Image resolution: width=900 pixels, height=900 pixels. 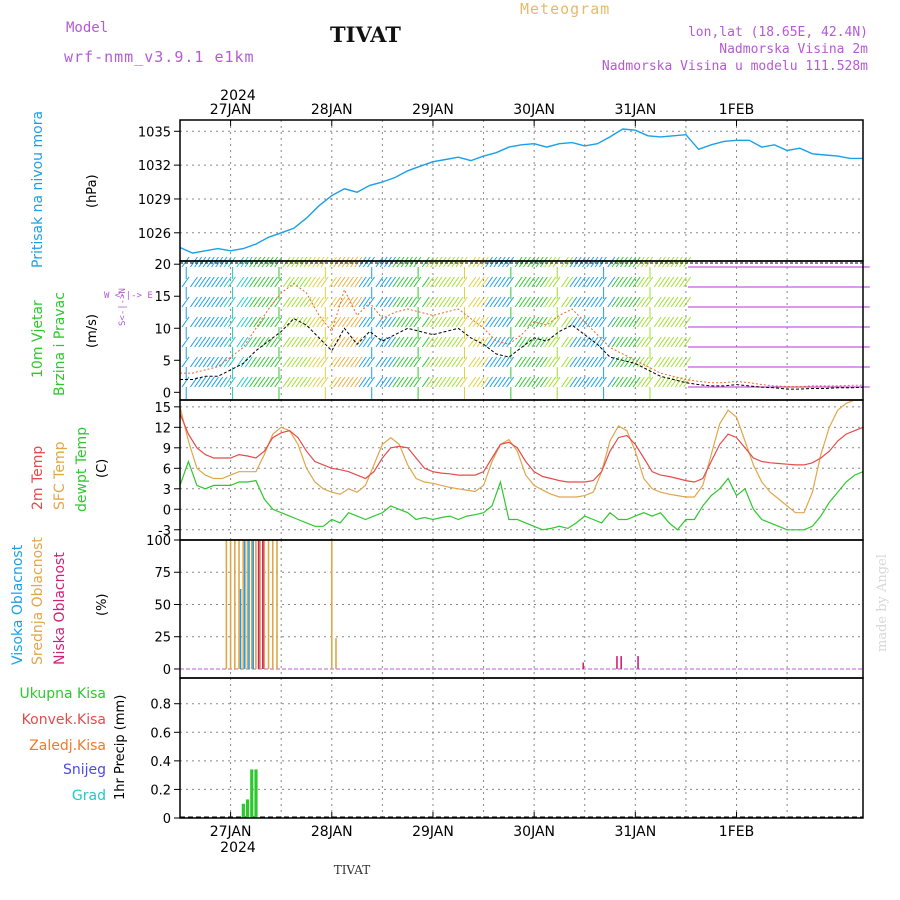 What do you see at coordinates (521, 748) in the screenshot?
I see `panel-frame-precip` at bounding box center [521, 748].